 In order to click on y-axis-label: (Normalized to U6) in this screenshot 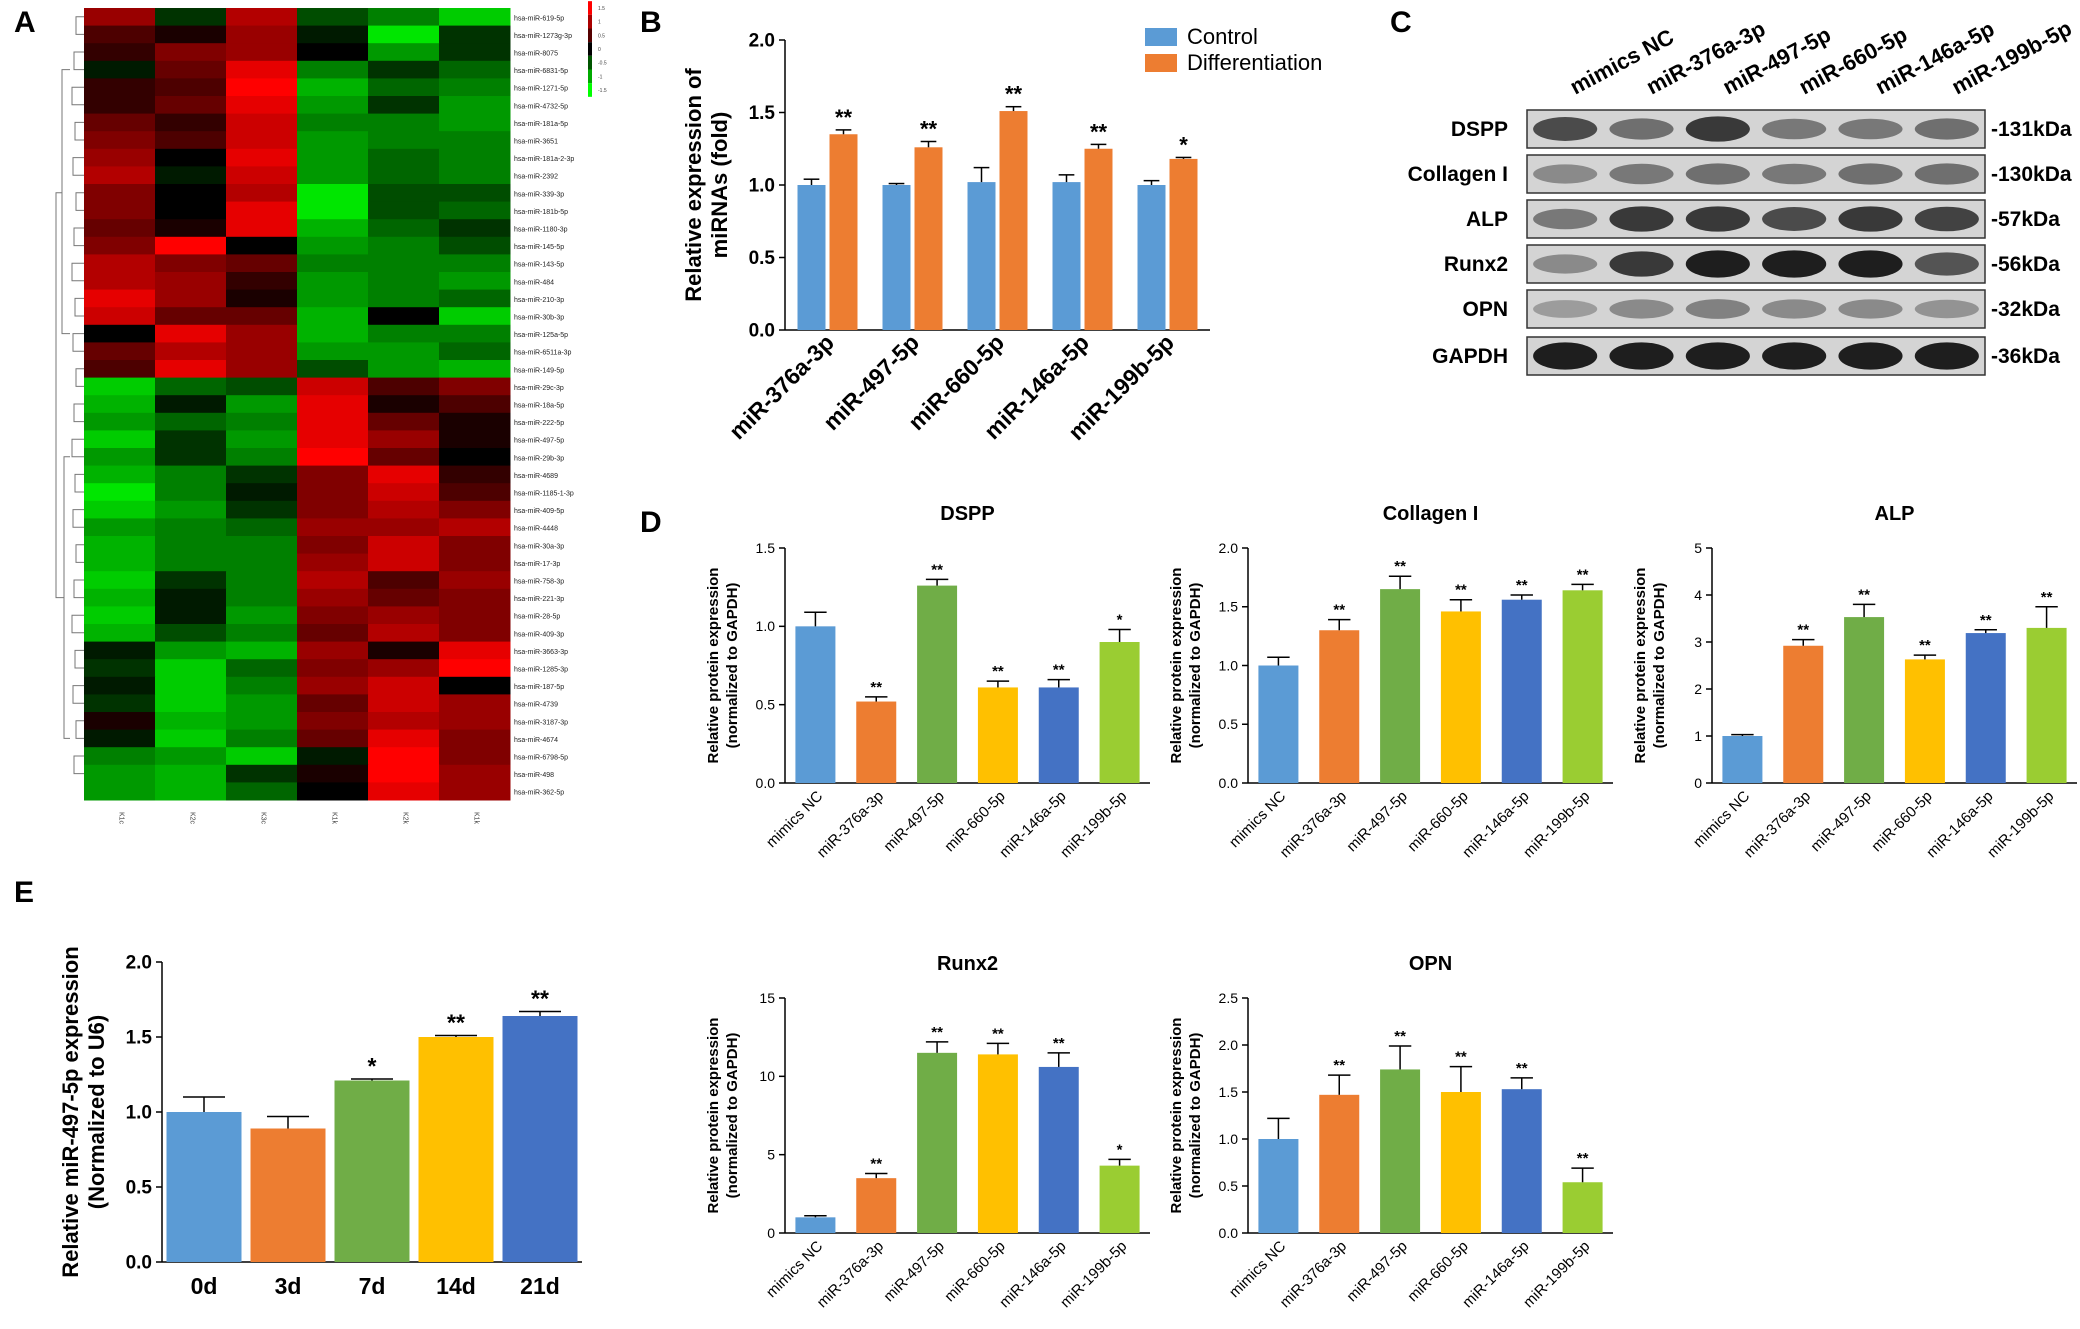, I will do `click(96, 1112)`.